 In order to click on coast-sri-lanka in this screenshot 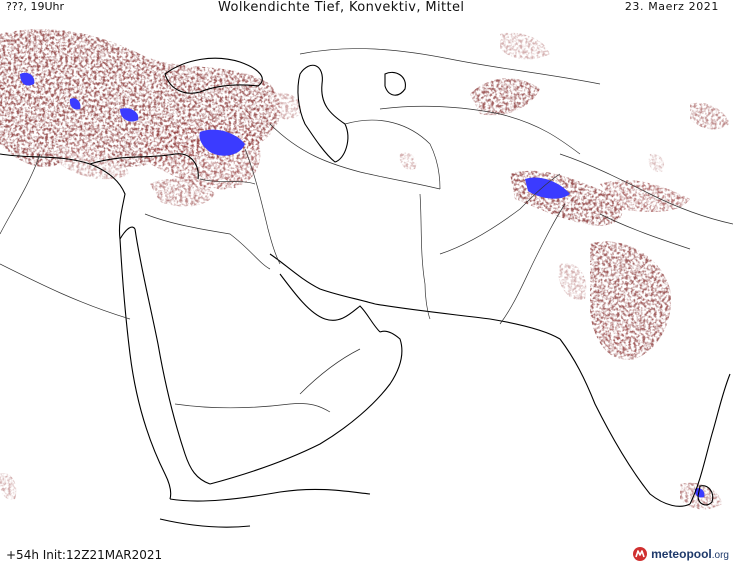, I will do `click(705, 495)`.